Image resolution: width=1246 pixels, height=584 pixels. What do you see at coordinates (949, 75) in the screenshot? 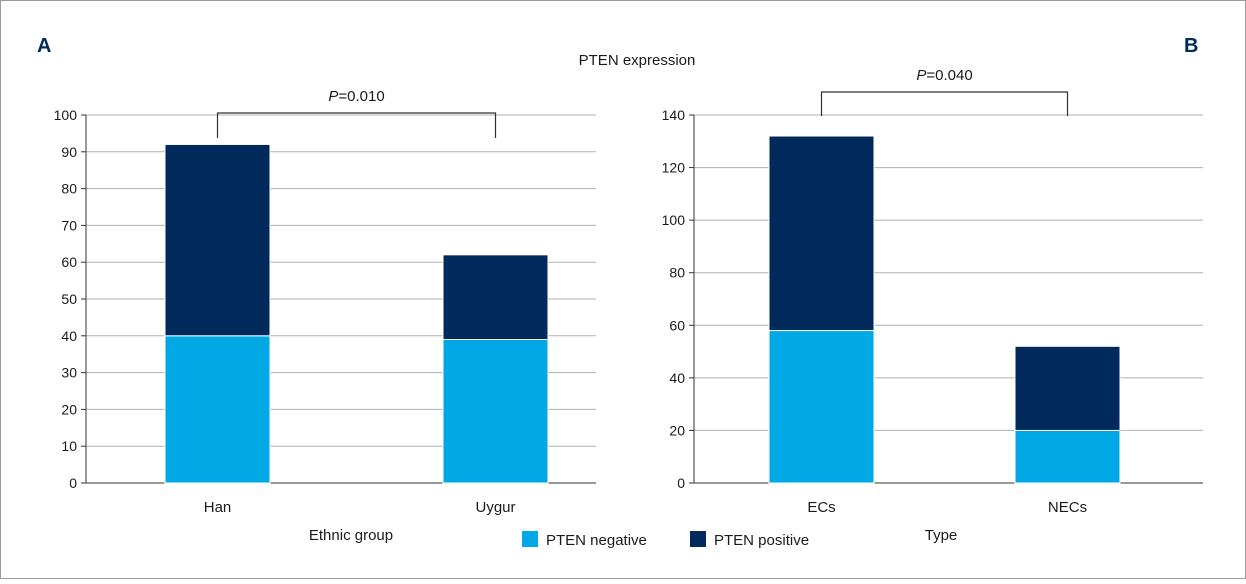
I see `p-value-text: =0.040` at bounding box center [949, 75].